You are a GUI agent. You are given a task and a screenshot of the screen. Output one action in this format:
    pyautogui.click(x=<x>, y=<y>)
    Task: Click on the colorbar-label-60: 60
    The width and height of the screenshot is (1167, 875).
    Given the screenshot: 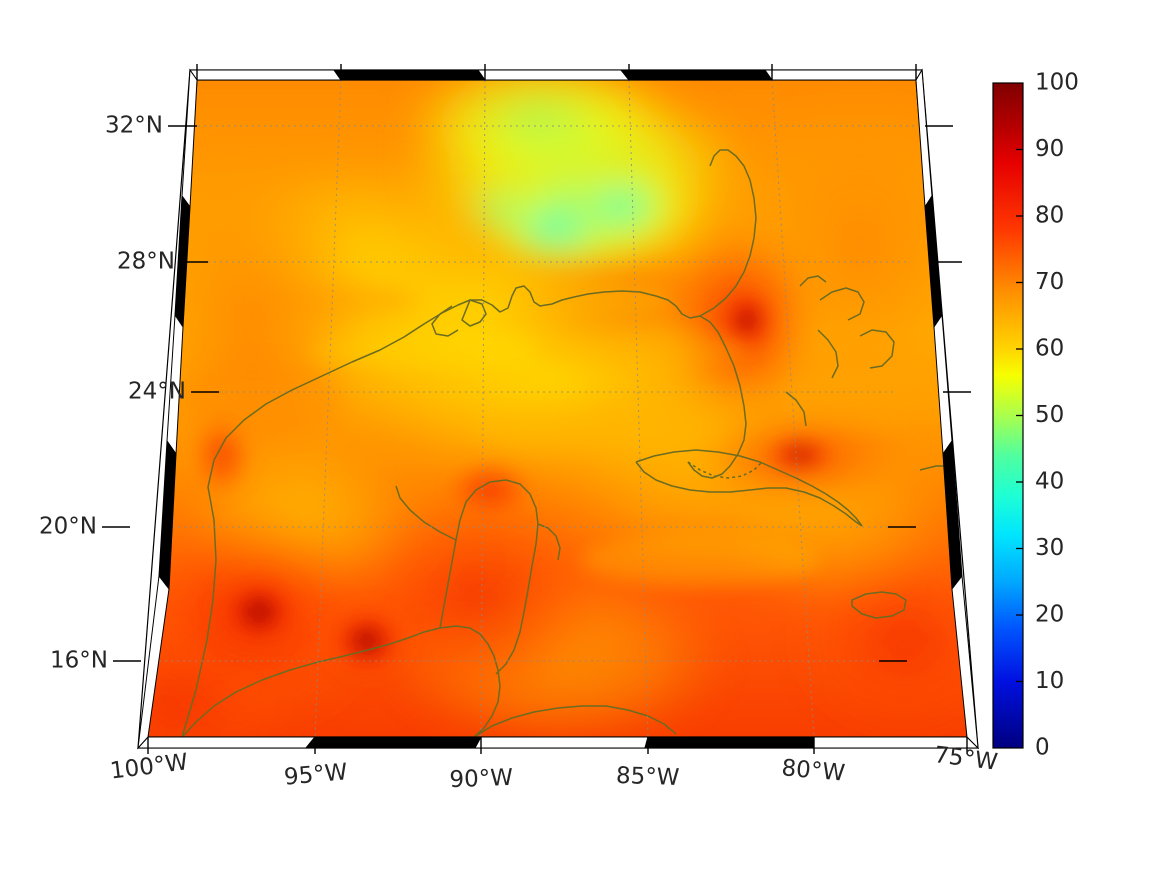 What is the action you would take?
    pyautogui.click(x=1049, y=349)
    